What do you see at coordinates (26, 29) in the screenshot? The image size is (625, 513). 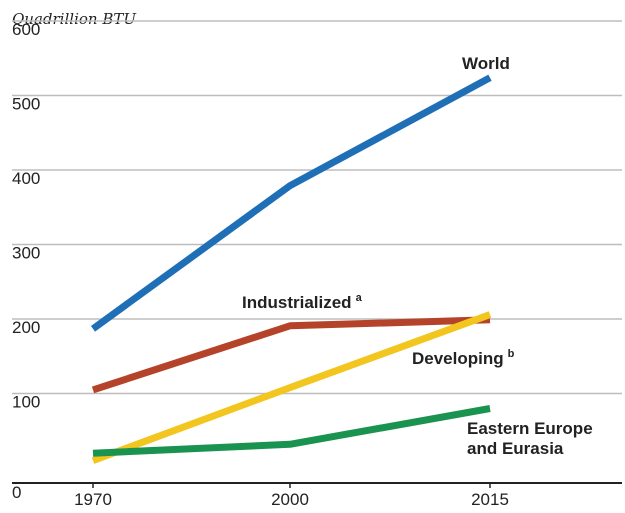 I see `y-tick-label: 600` at bounding box center [26, 29].